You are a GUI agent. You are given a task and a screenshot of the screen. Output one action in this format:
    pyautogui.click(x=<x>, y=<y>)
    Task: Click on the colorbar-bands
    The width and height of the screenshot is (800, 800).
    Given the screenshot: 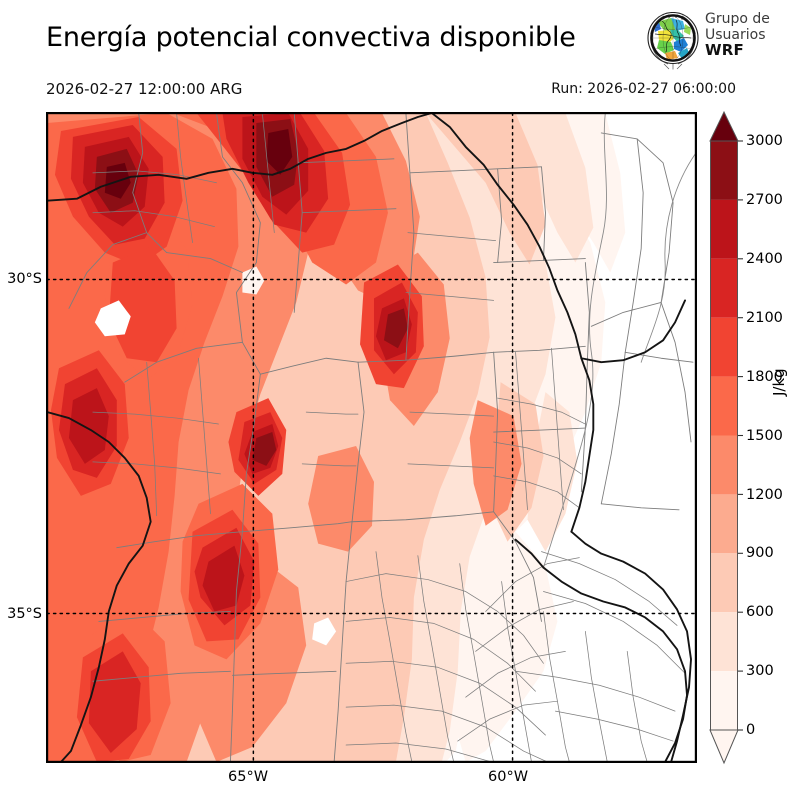 What is the action you would take?
    pyautogui.click(x=724, y=435)
    